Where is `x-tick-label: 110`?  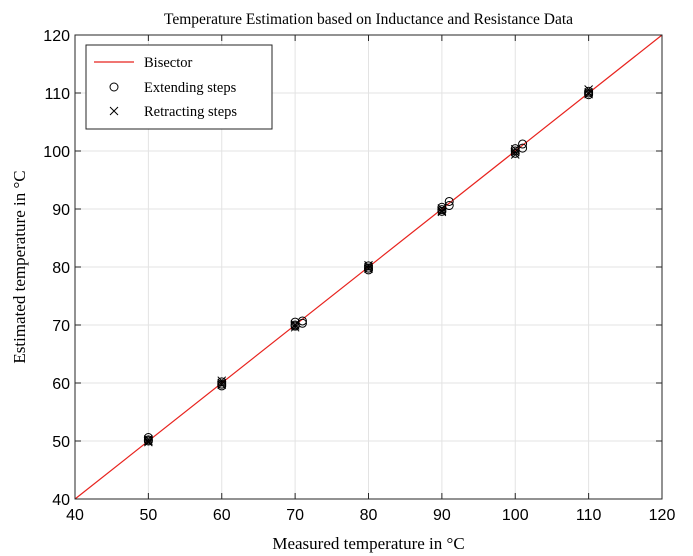
x-tick-label: 110 is located at coordinates (589, 515).